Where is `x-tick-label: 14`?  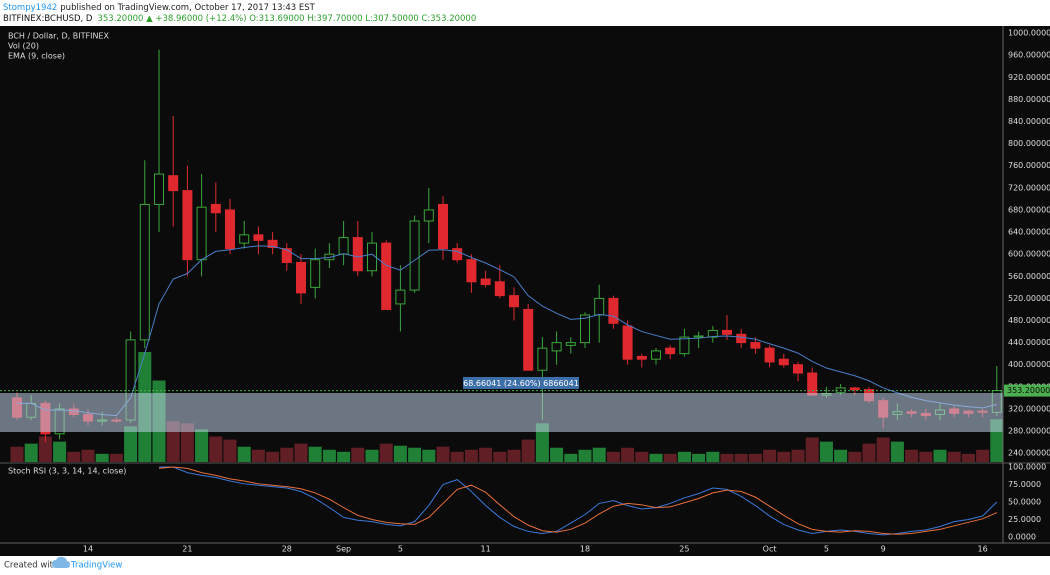
x-tick-label: 14 is located at coordinates (88, 549).